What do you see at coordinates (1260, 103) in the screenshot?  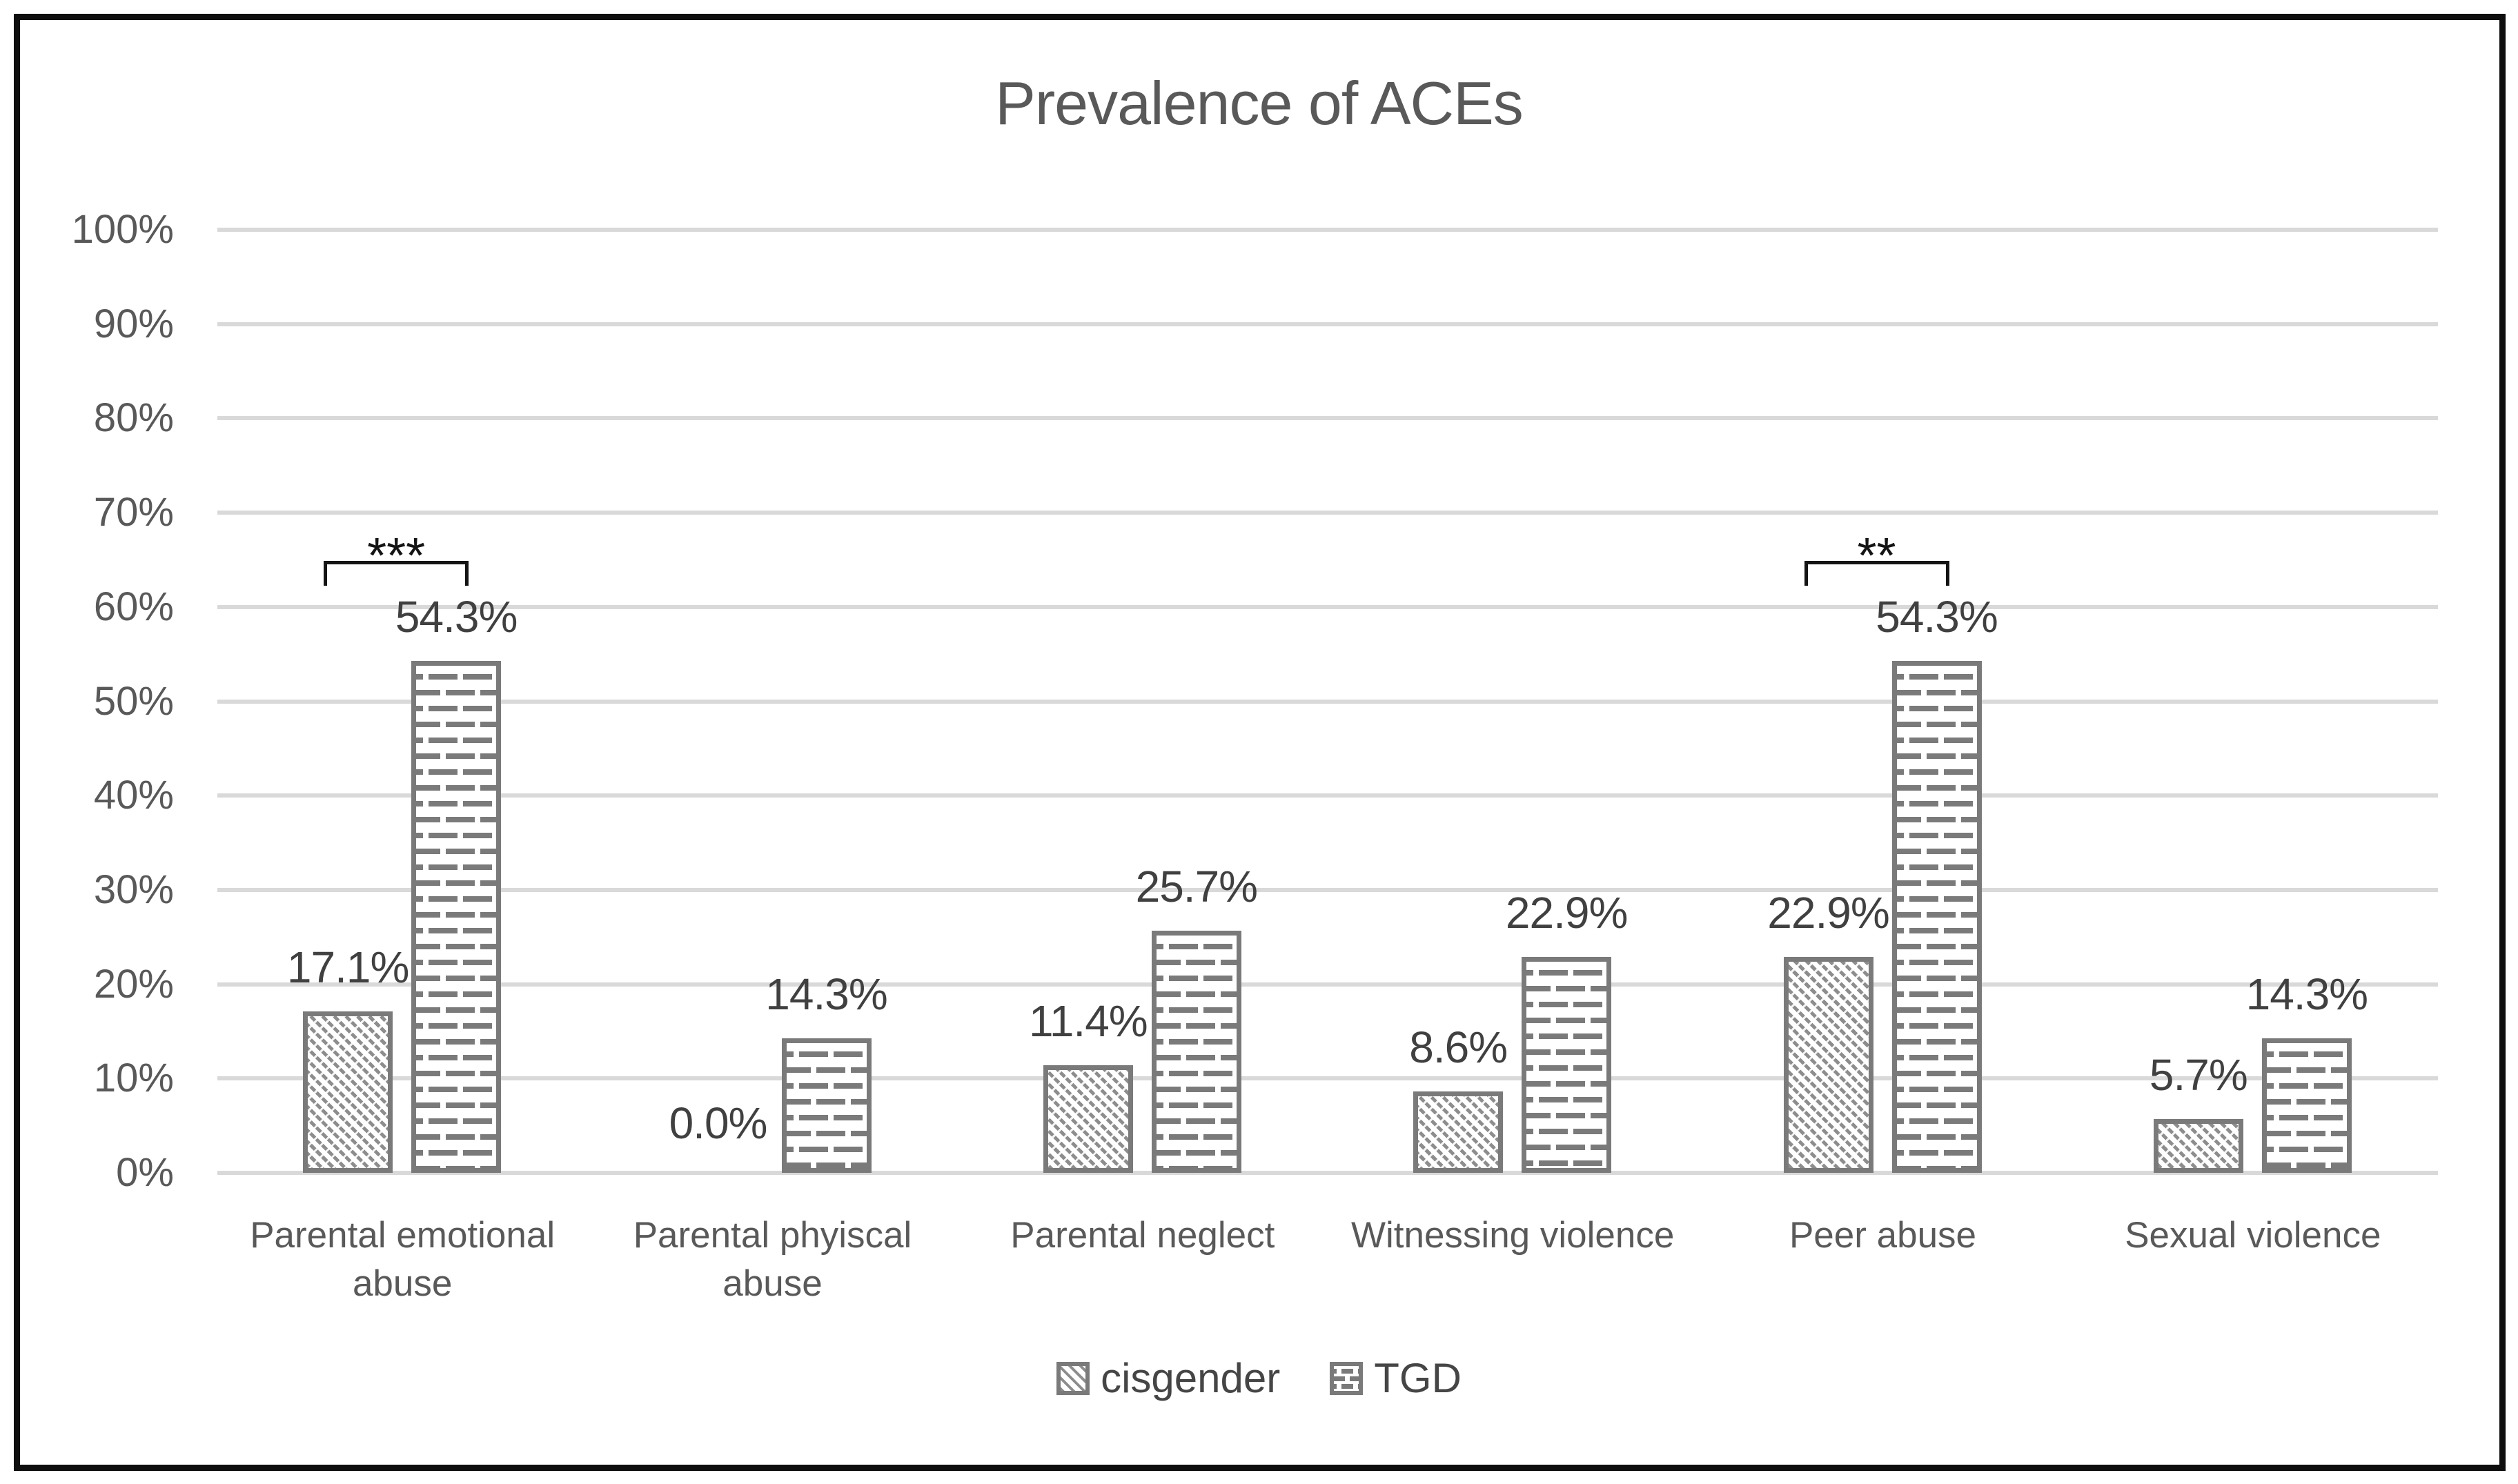 I see `chart-title: Prevalence of ACEs` at bounding box center [1260, 103].